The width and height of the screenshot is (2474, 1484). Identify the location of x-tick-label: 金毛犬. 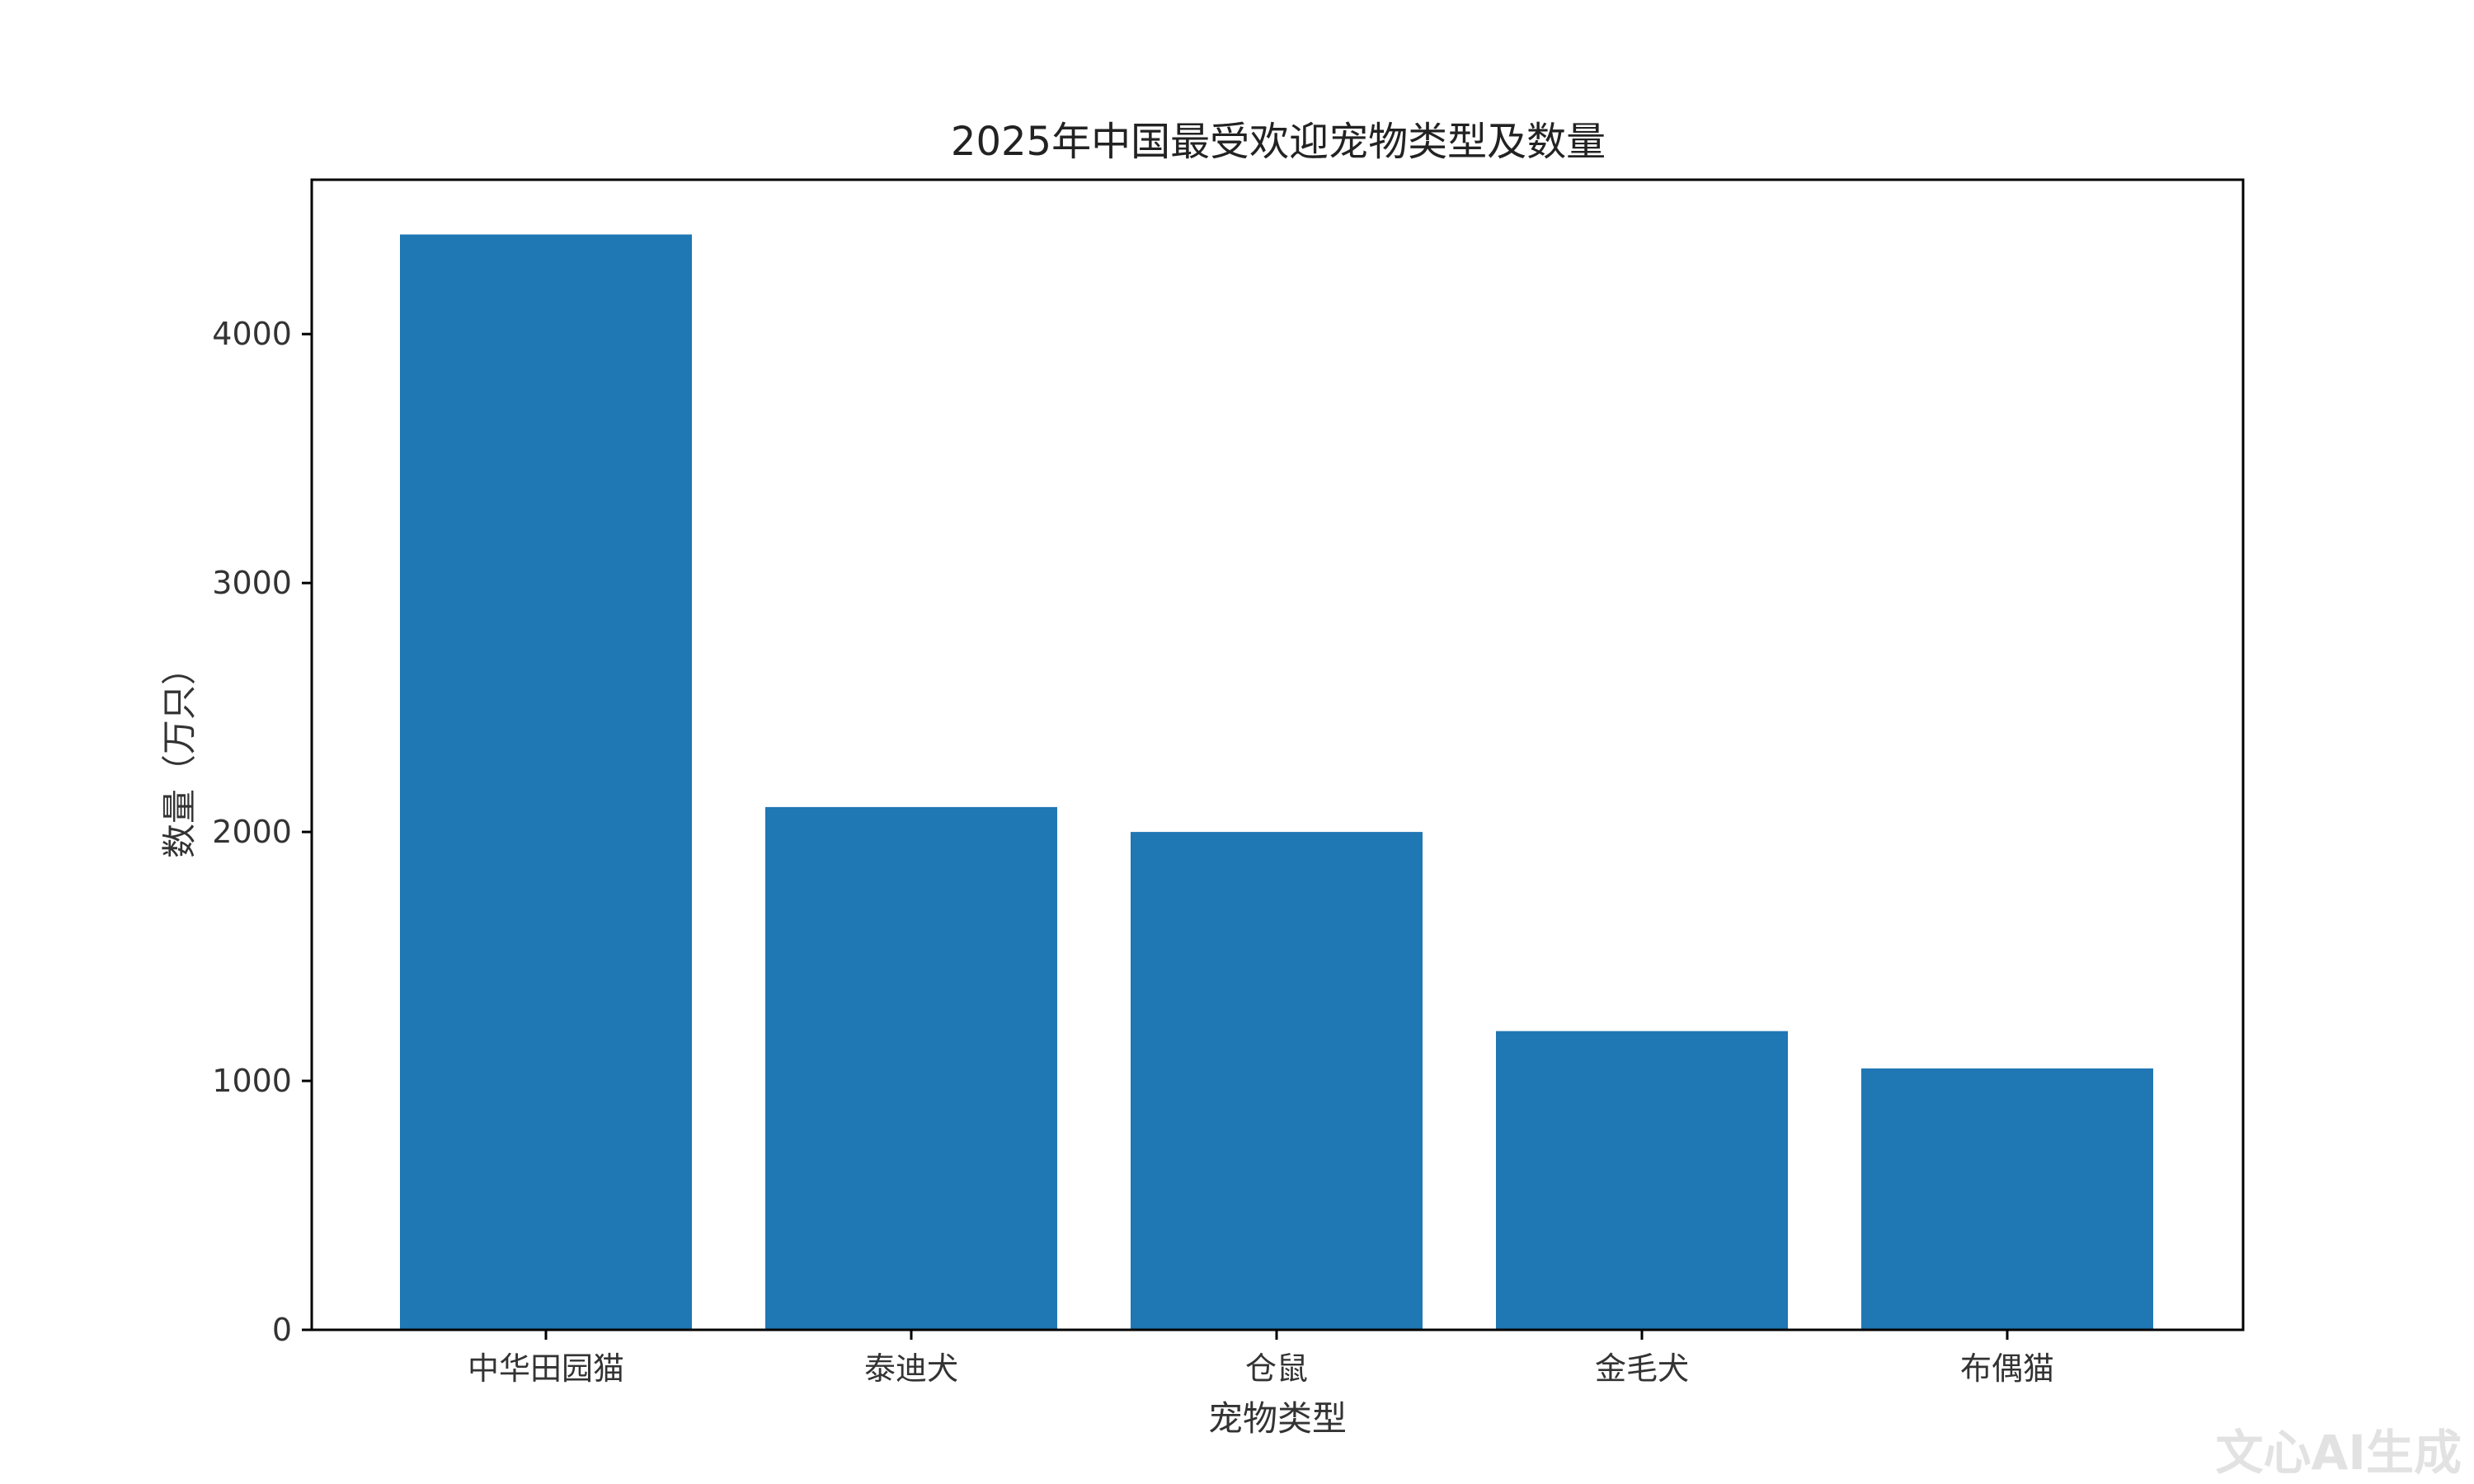
(1642, 1368).